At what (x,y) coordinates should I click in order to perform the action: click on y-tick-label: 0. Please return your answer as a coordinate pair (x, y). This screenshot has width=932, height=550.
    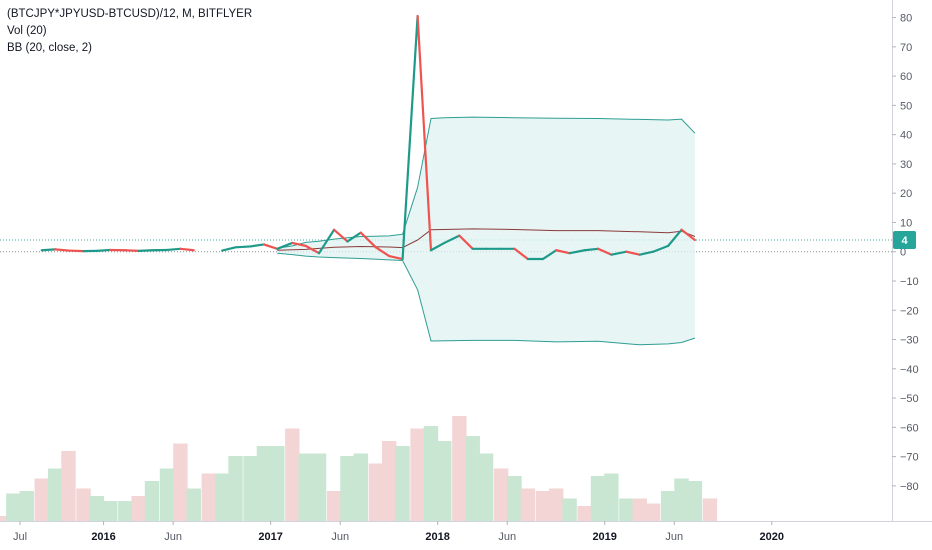
    Looking at the image, I should click on (903, 253).